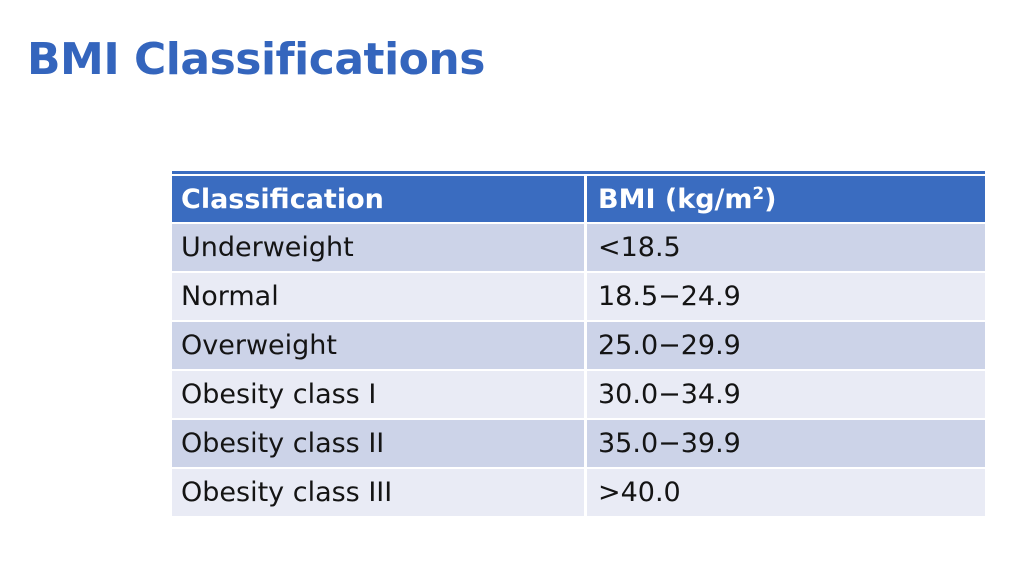 The height and width of the screenshot is (562, 1010). I want to click on table-row: Obesity class II 35.0−39.9, so click(578, 444).